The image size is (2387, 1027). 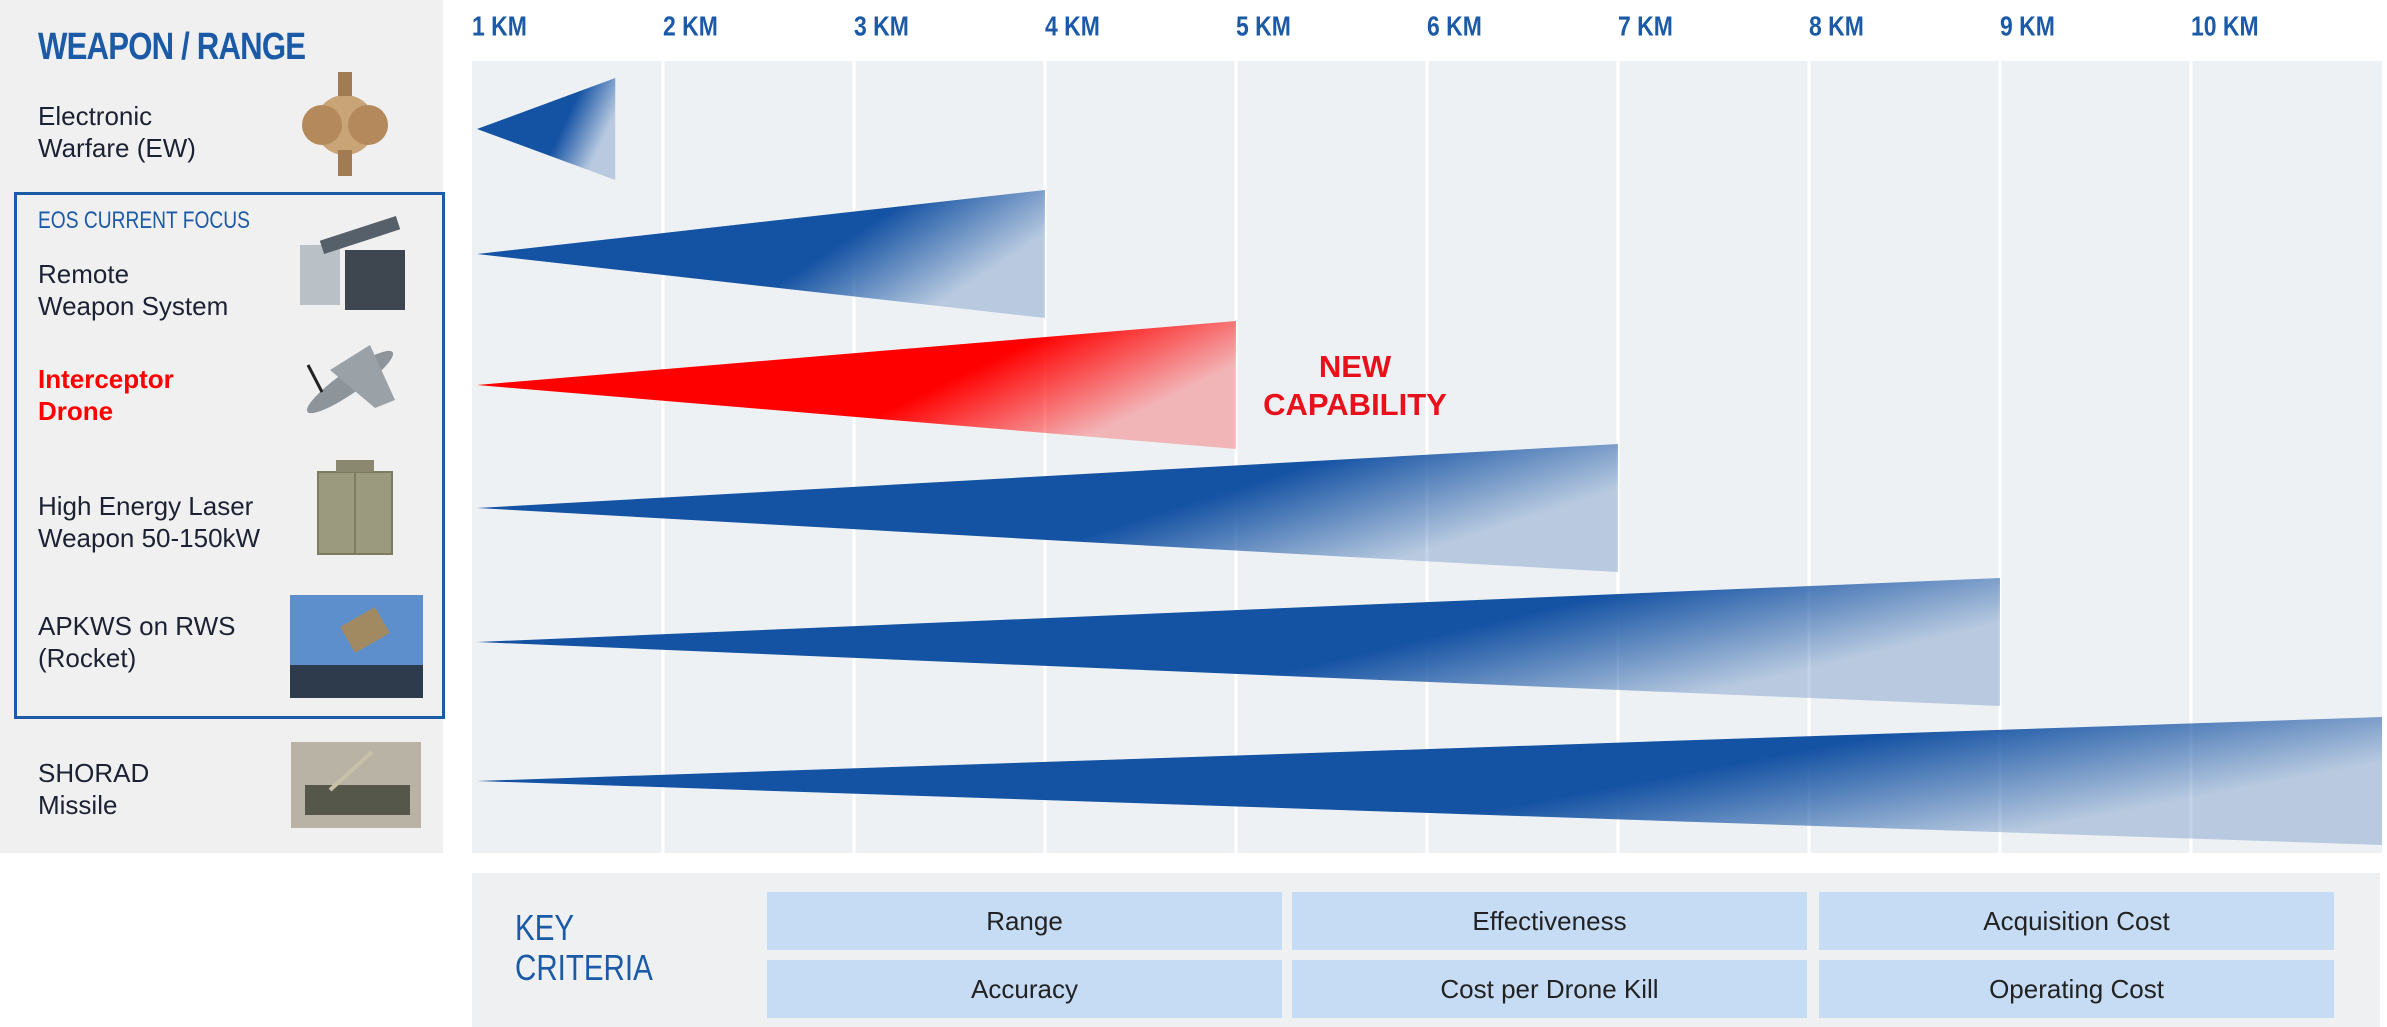 I want to click on drone-icon, so click(x=350, y=379).